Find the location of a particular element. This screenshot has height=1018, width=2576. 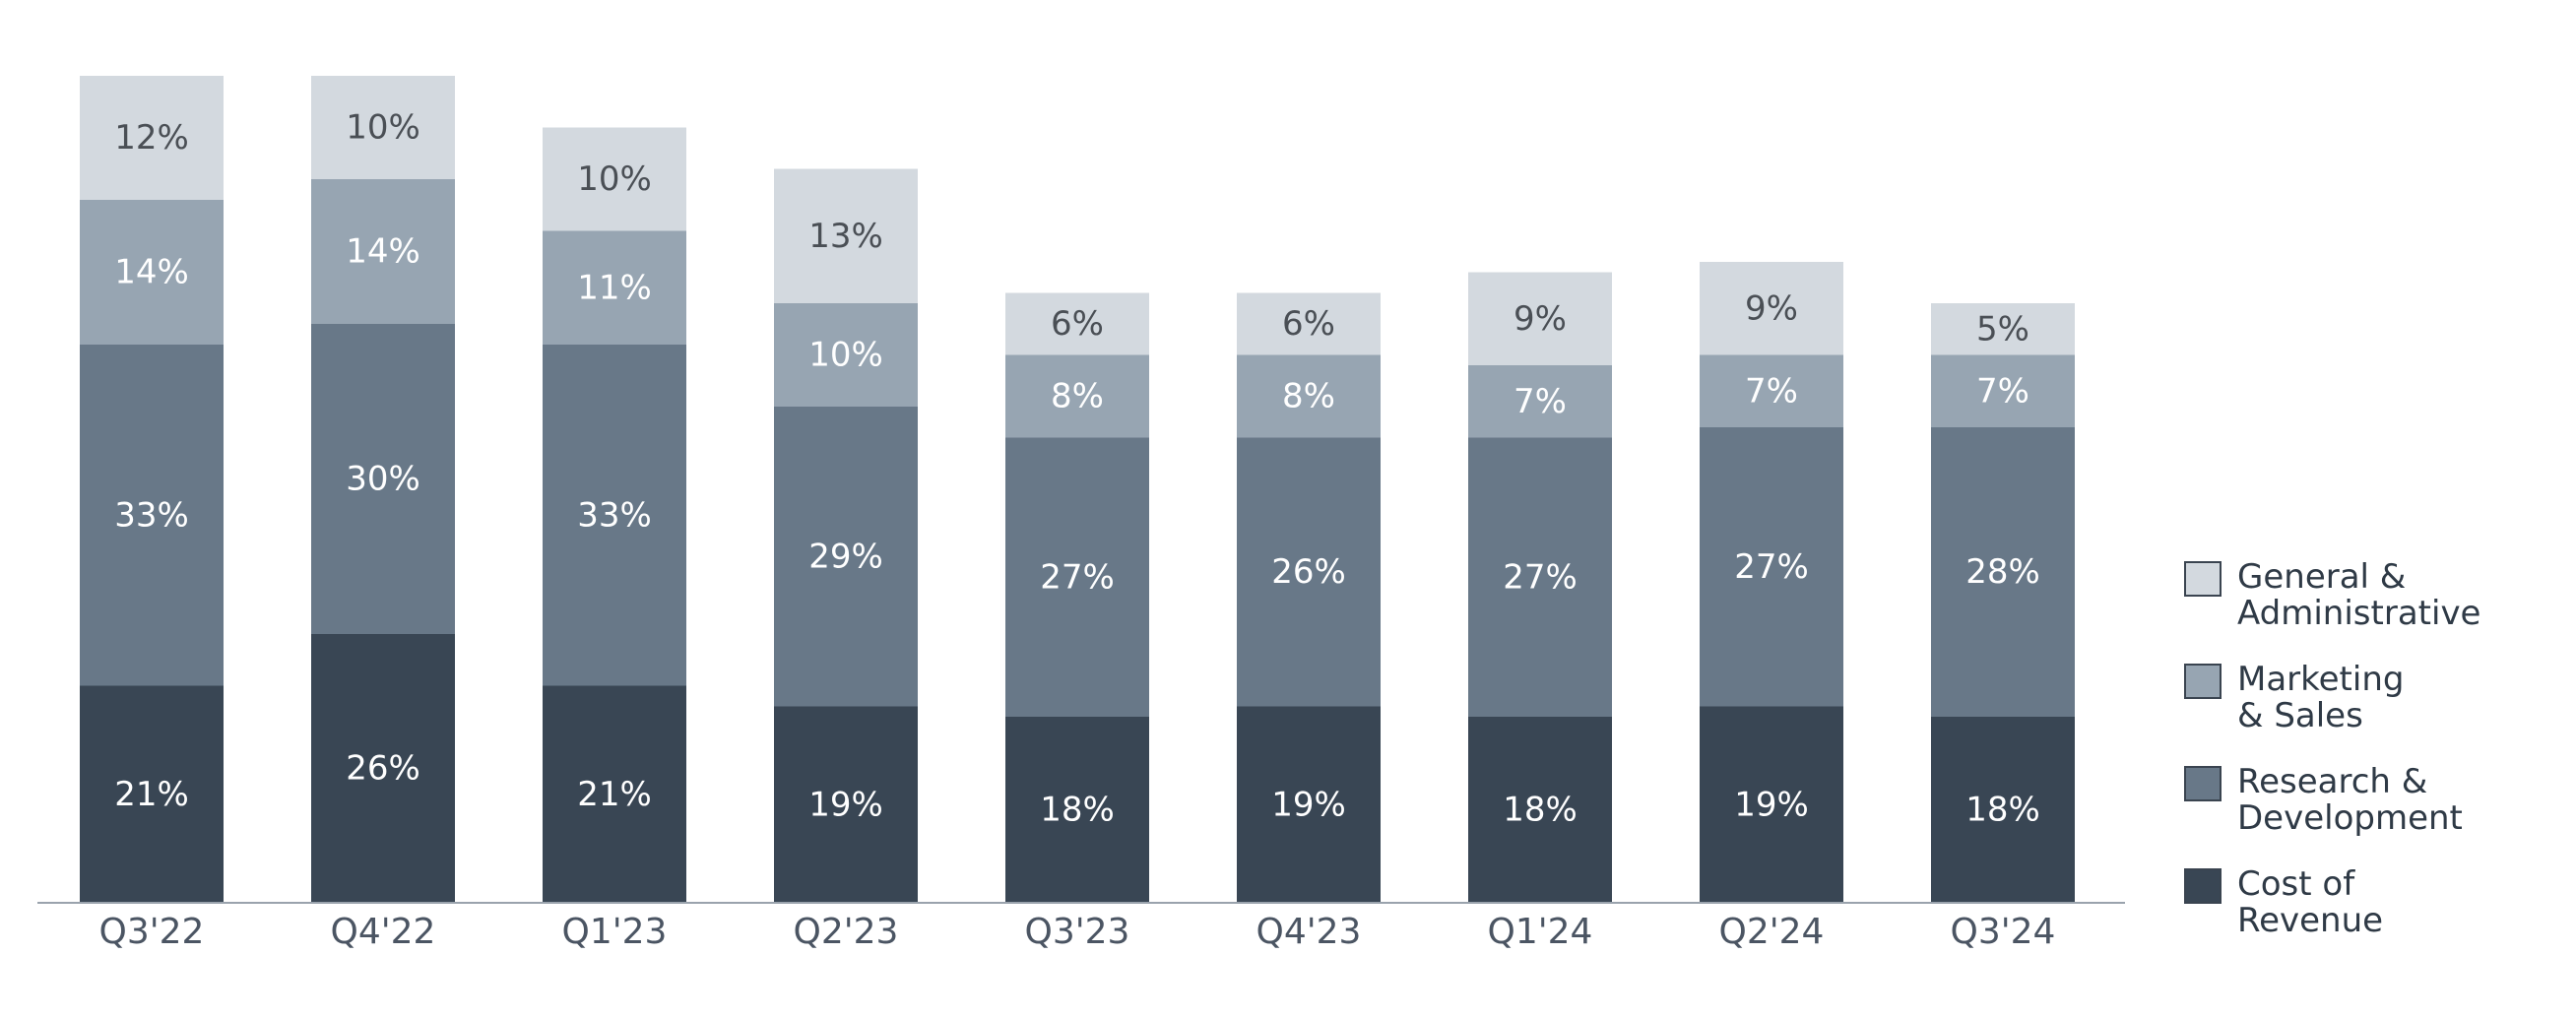

data-label-marketing-sales-q224: 7% is located at coordinates (1771, 391).